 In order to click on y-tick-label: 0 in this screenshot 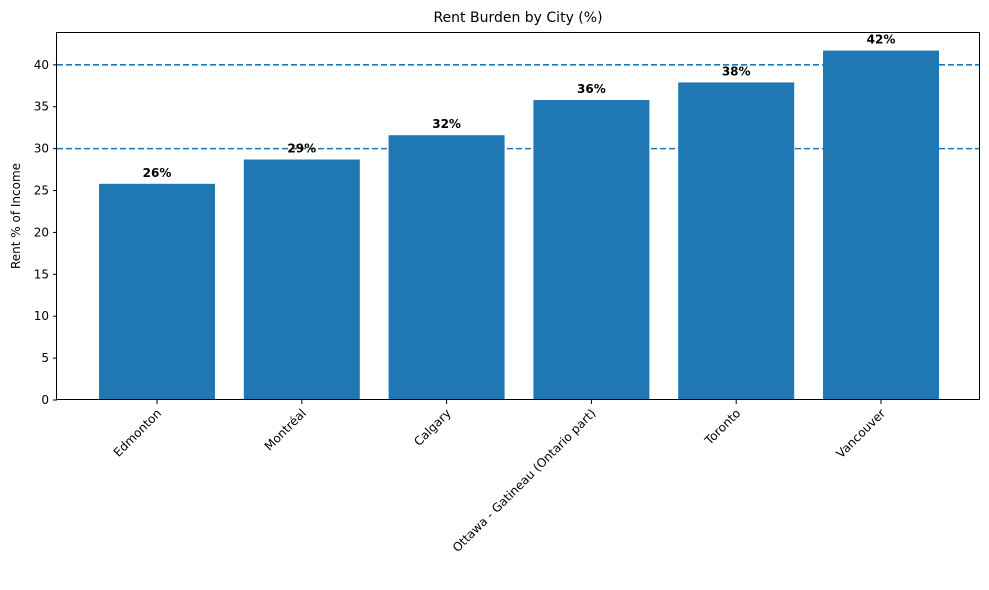, I will do `click(45, 400)`.